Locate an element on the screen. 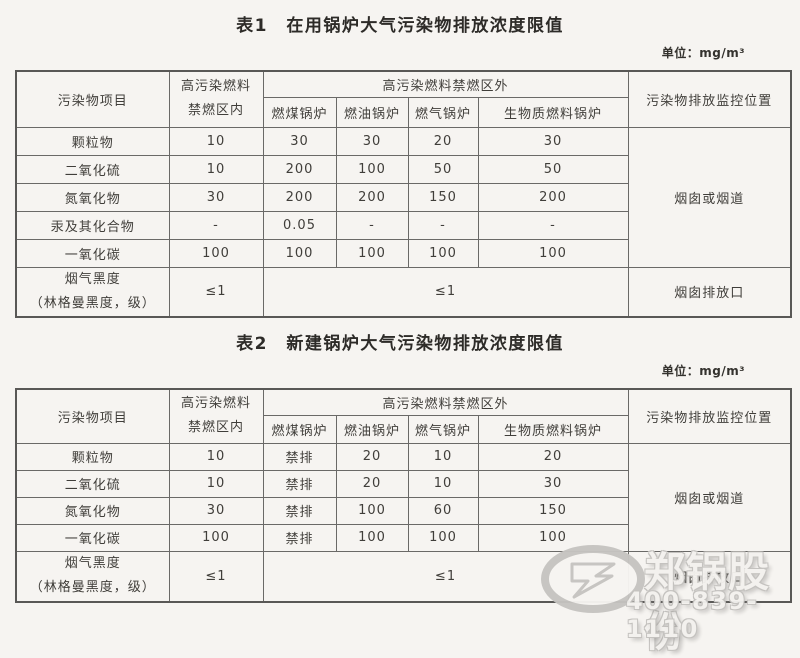 The image size is (800, 658). table-row: 烟气黑度 （林格曼黑度，级） ≤1 ≤1 烟囱排放口 is located at coordinates (403, 291).